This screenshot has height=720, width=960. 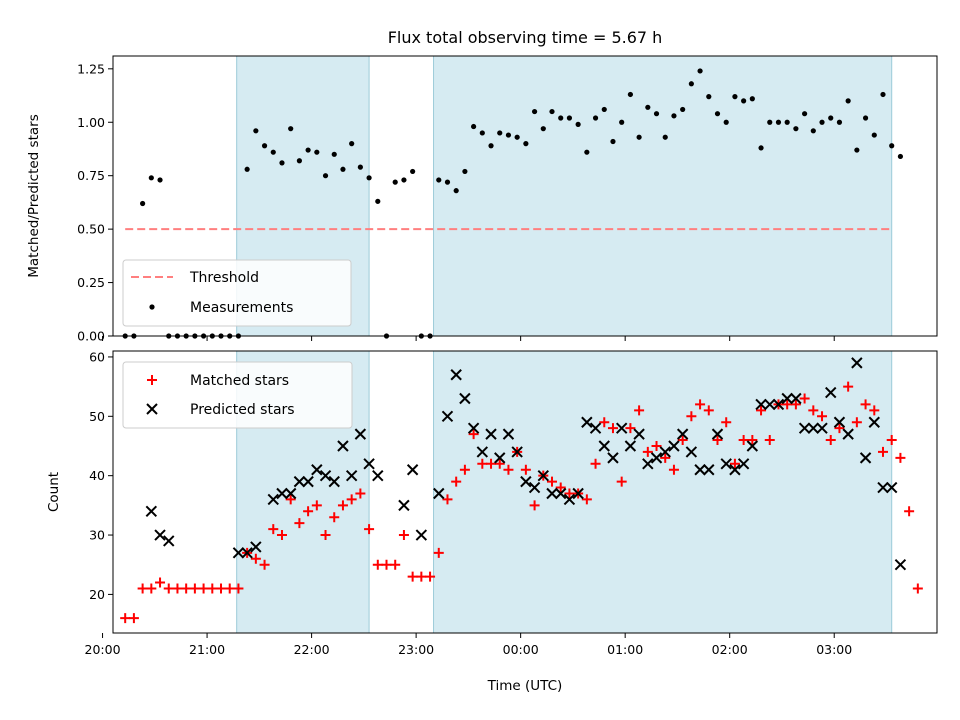 I want to click on chart-title: Flux total observing time = 5.67 h, so click(x=525, y=37).